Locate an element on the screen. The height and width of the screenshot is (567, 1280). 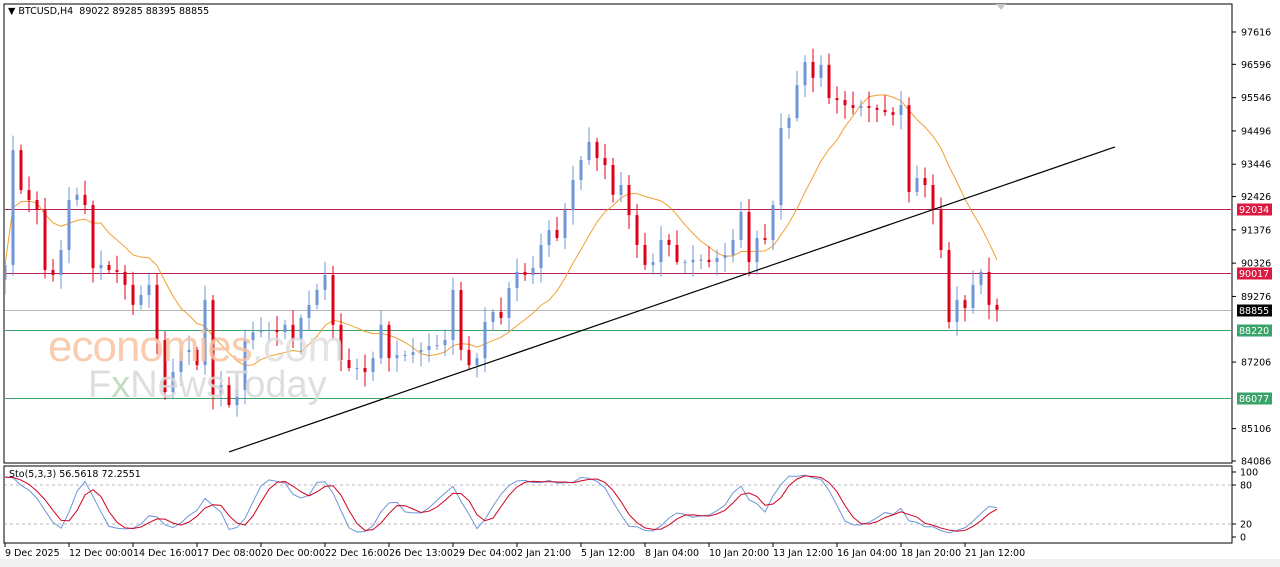
stochastic-label: Sto(5,3,3) 56.5618 72.2551 is located at coordinates (75, 474).